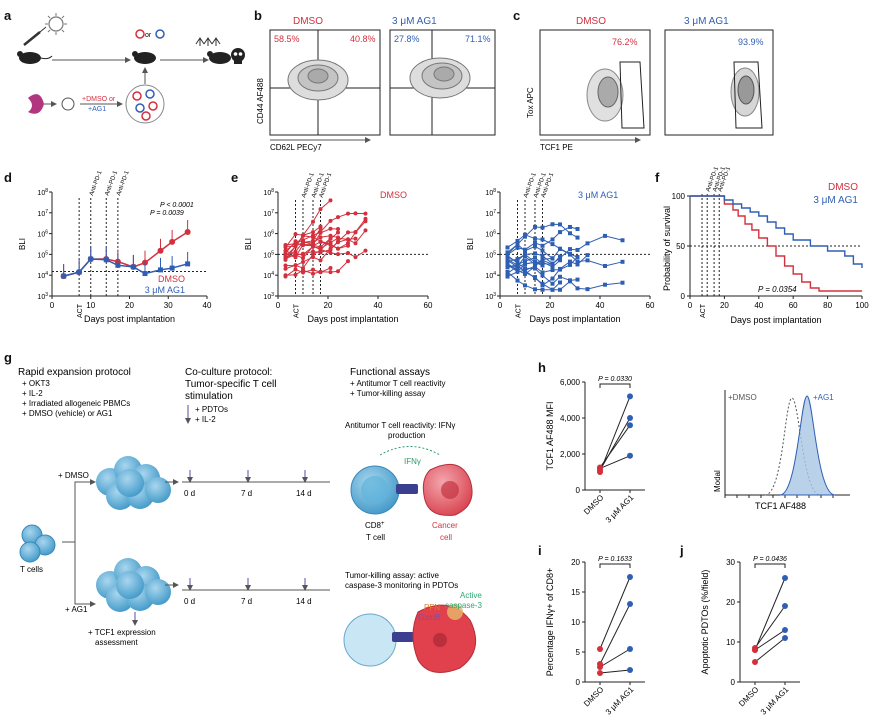 The height and width of the screenshot is (725, 875). Describe the element at coordinates (387, 393) in the screenshot. I see `functional-item: + Tumor-killing assay` at that location.